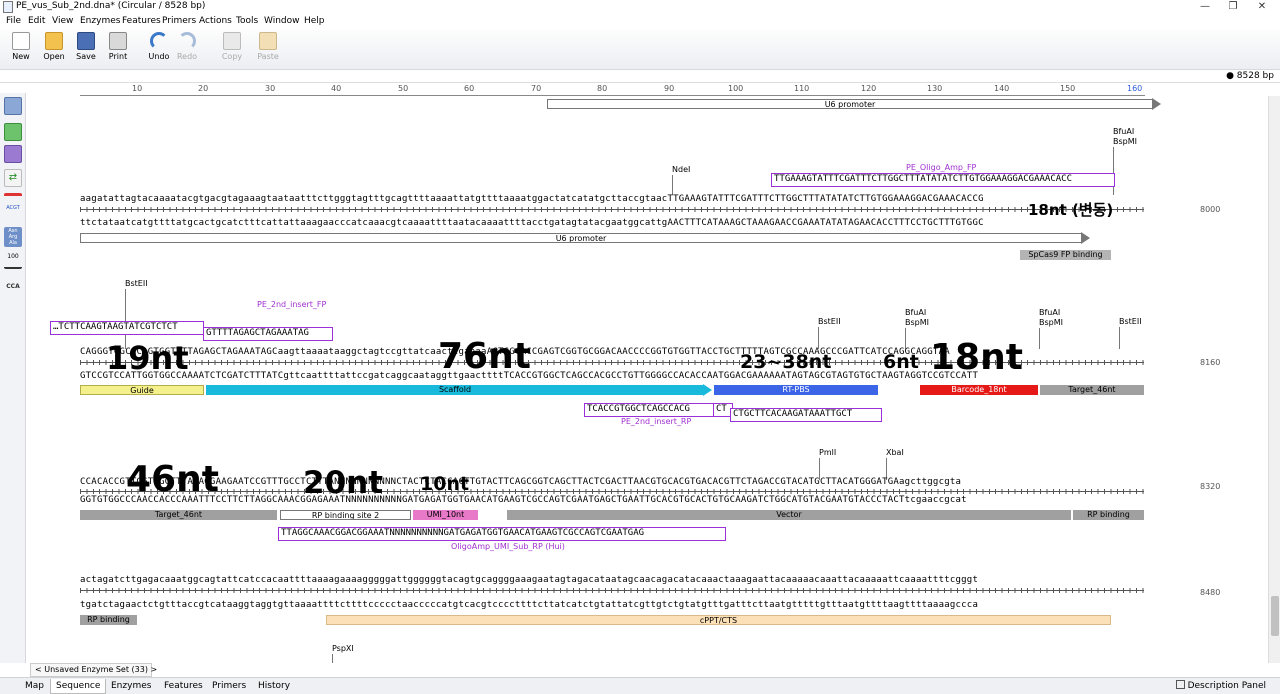 The height and width of the screenshot is (694, 1280). What do you see at coordinates (445, 515) in the screenshot?
I see `feature-umi-10nt: UMI_10nt` at bounding box center [445, 515].